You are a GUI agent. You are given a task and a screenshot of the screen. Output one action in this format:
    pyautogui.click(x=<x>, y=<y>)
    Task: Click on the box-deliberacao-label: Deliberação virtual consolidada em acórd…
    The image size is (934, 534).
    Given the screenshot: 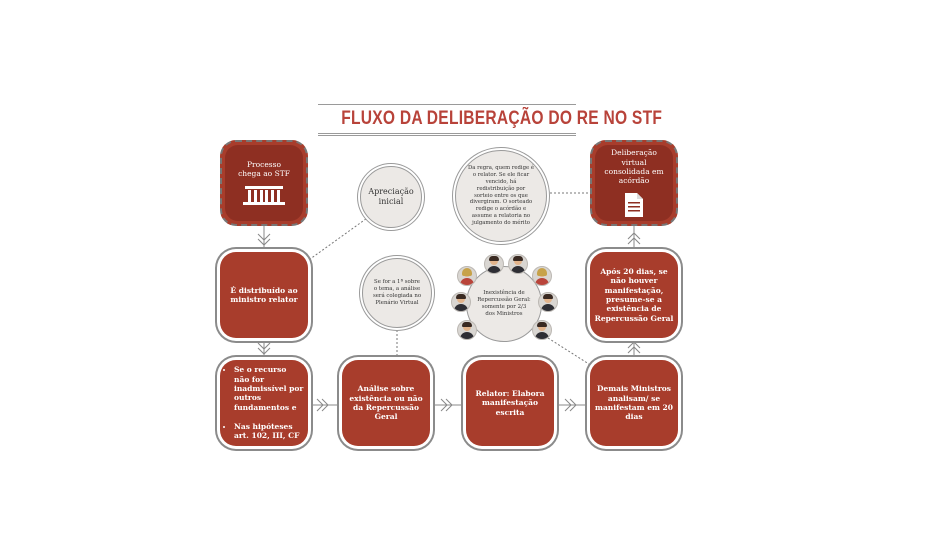 What is the action you would take?
    pyautogui.click(x=634, y=167)
    